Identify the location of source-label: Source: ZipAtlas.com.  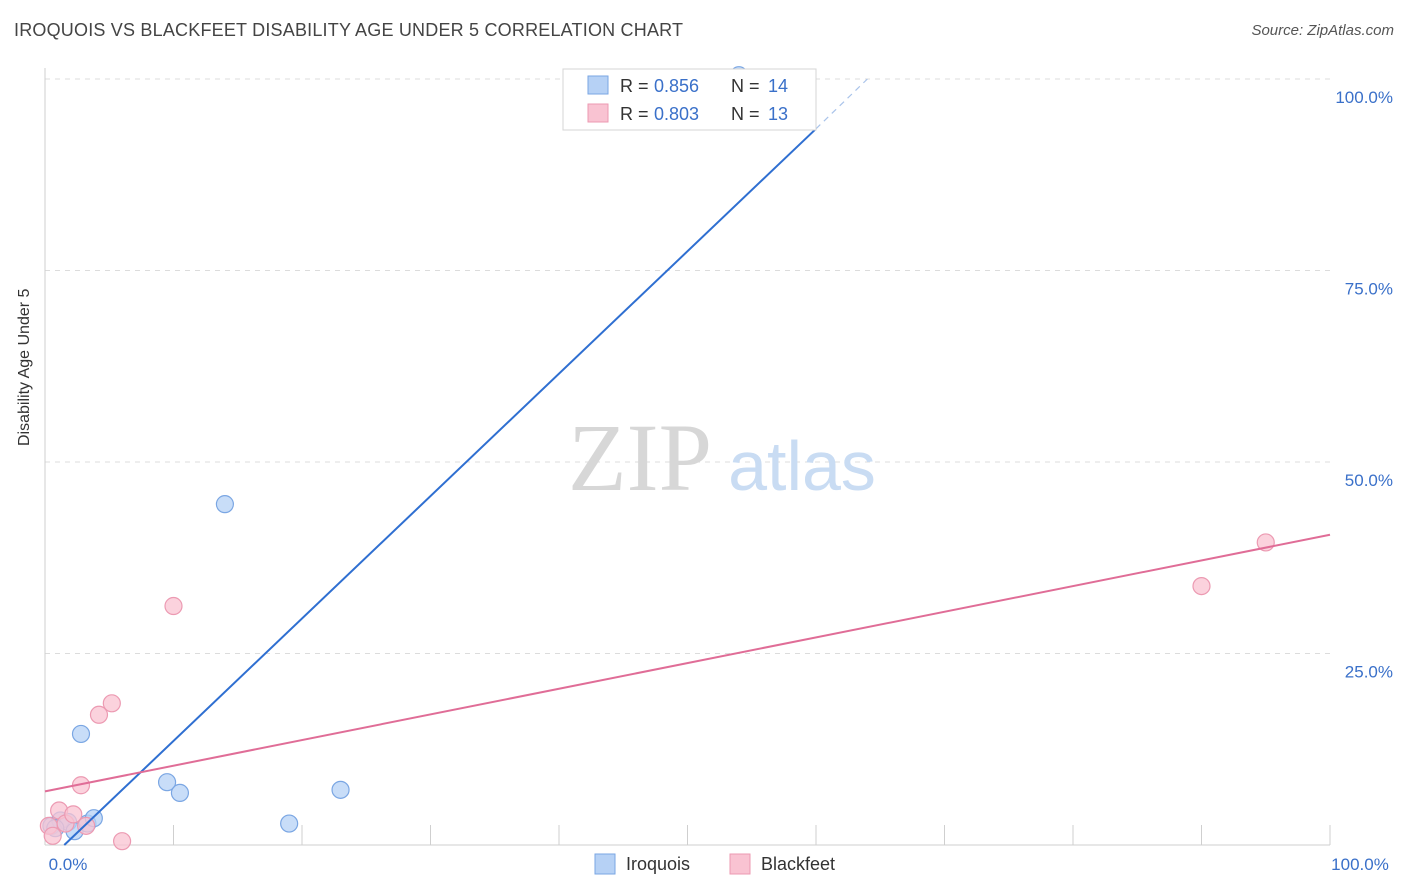
(1322, 30).